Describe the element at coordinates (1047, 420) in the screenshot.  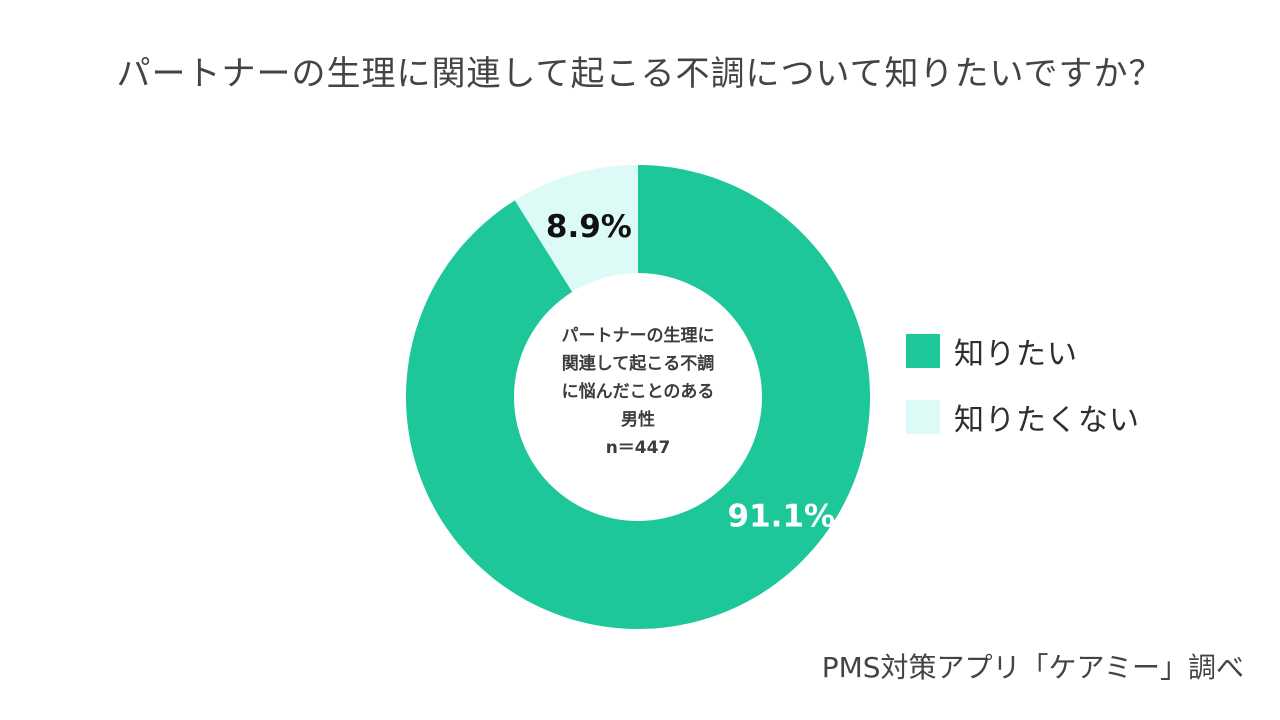
I see `legend-label: 知りたくない` at that location.